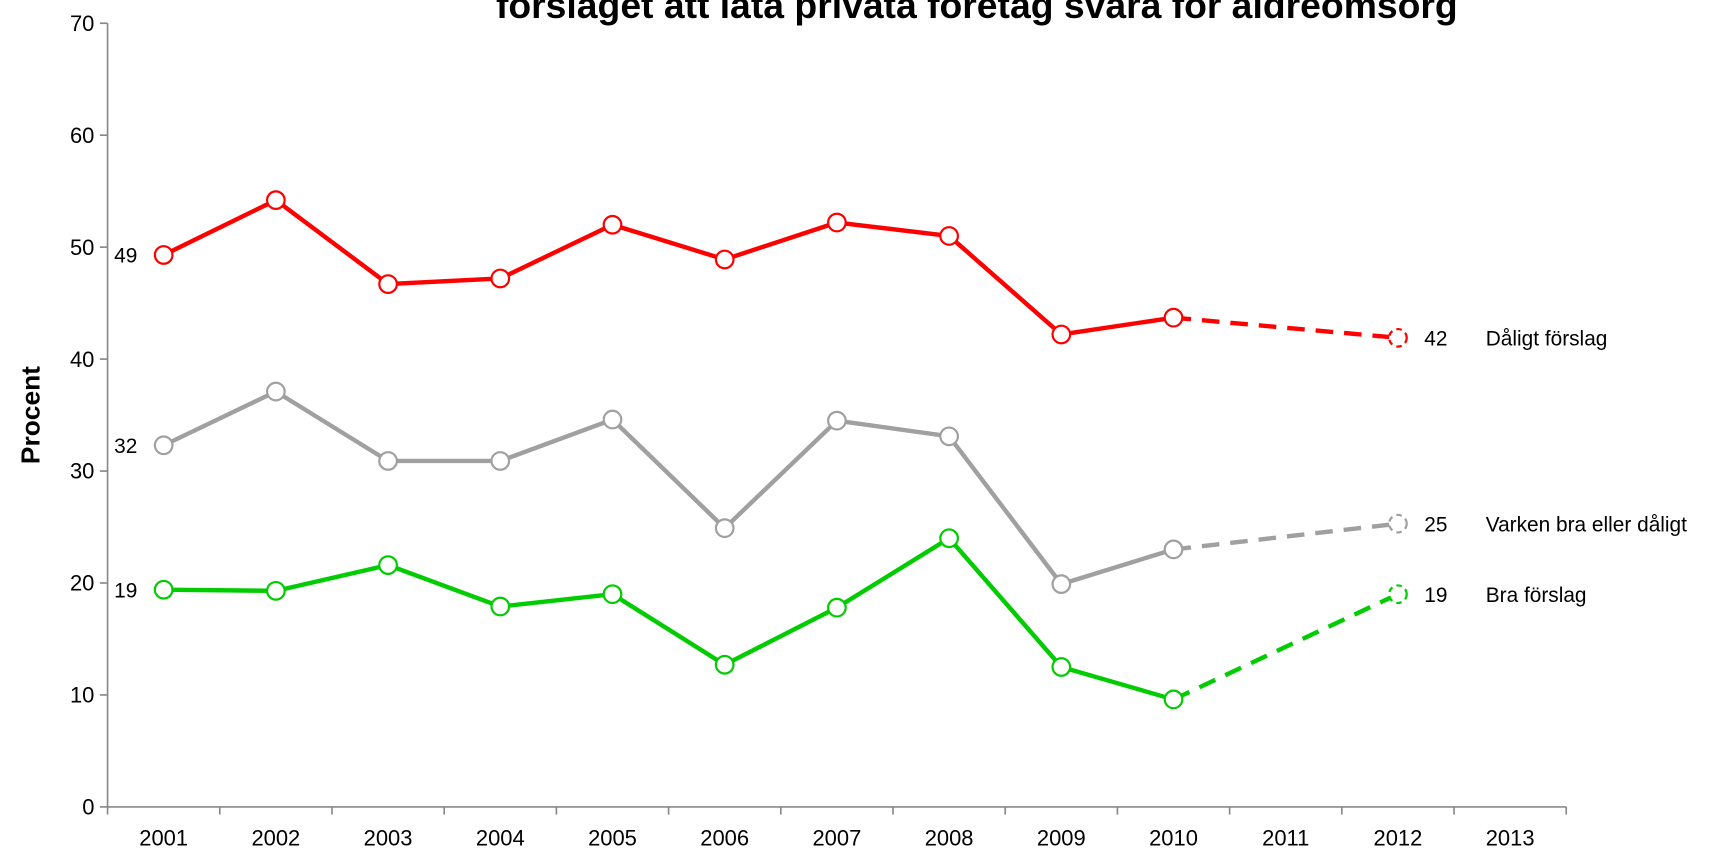  Describe the element at coordinates (163, 837) in the screenshot. I see `x-tick-label: 2001` at that location.